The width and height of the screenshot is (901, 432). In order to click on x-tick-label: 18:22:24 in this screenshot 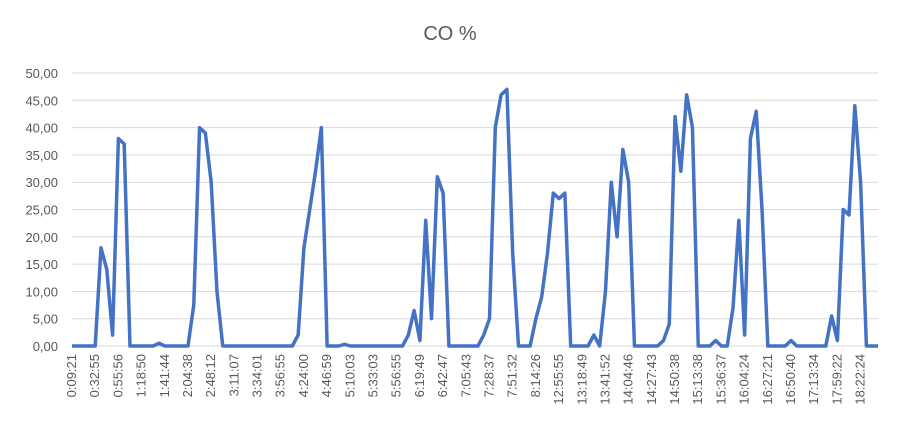, I will do `click(860, 379)`.